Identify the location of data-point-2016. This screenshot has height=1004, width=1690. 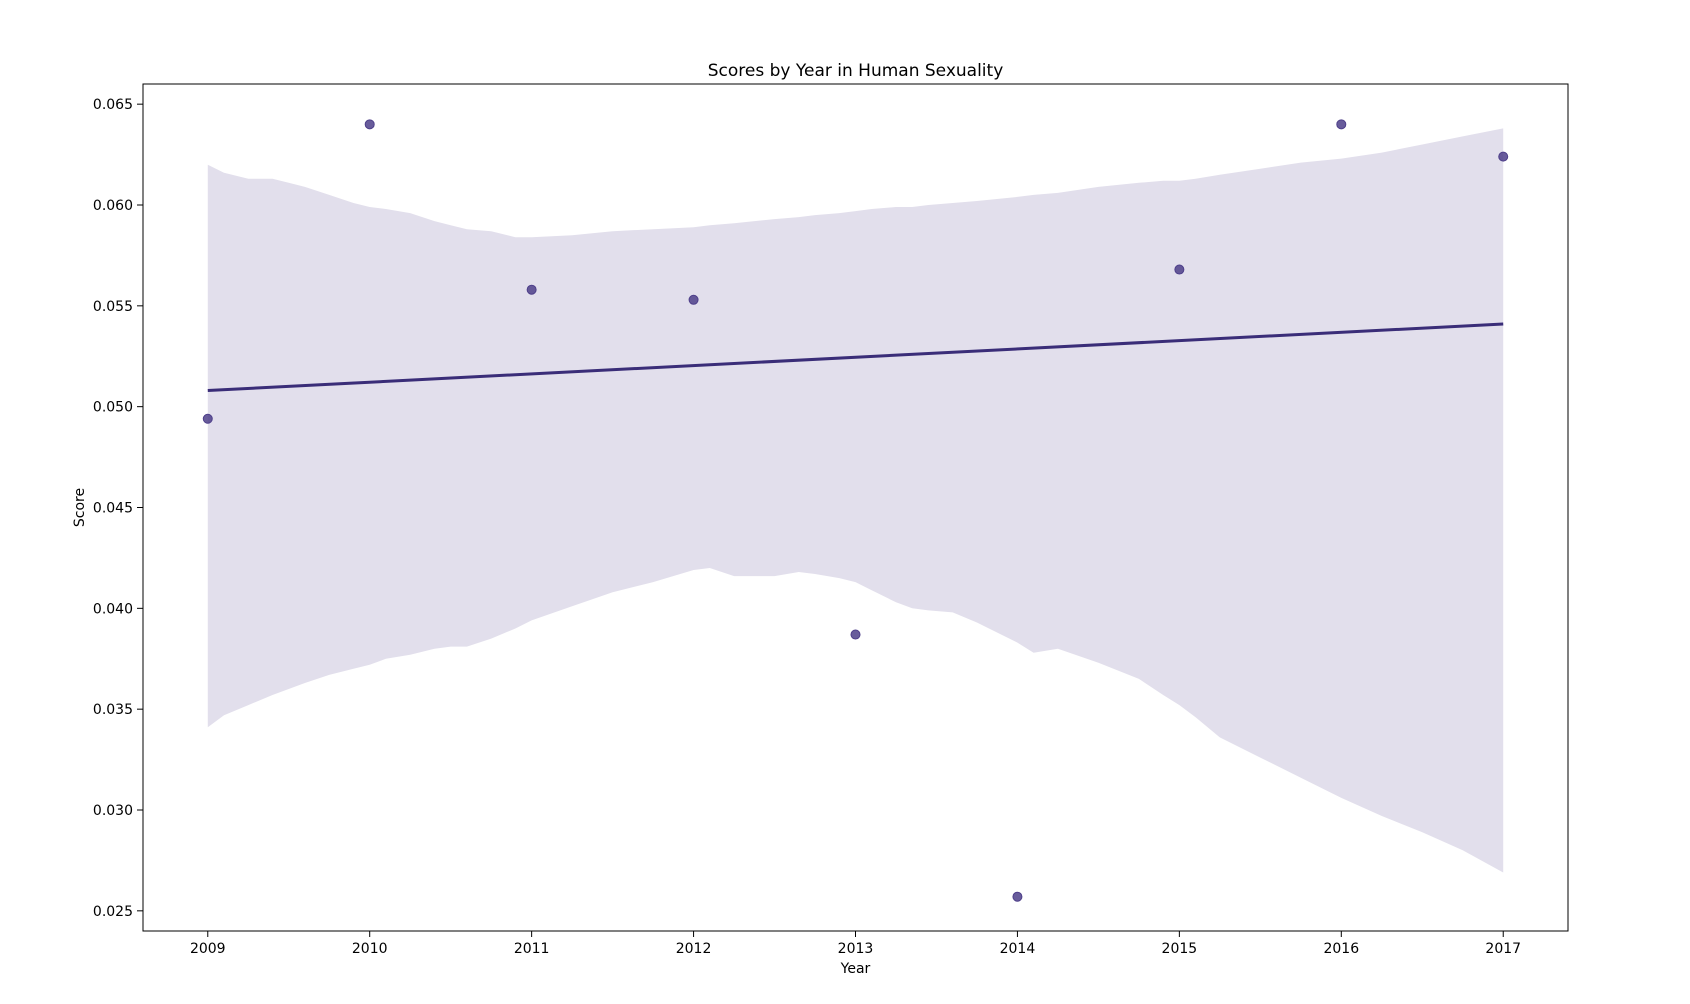
(1341, 124).